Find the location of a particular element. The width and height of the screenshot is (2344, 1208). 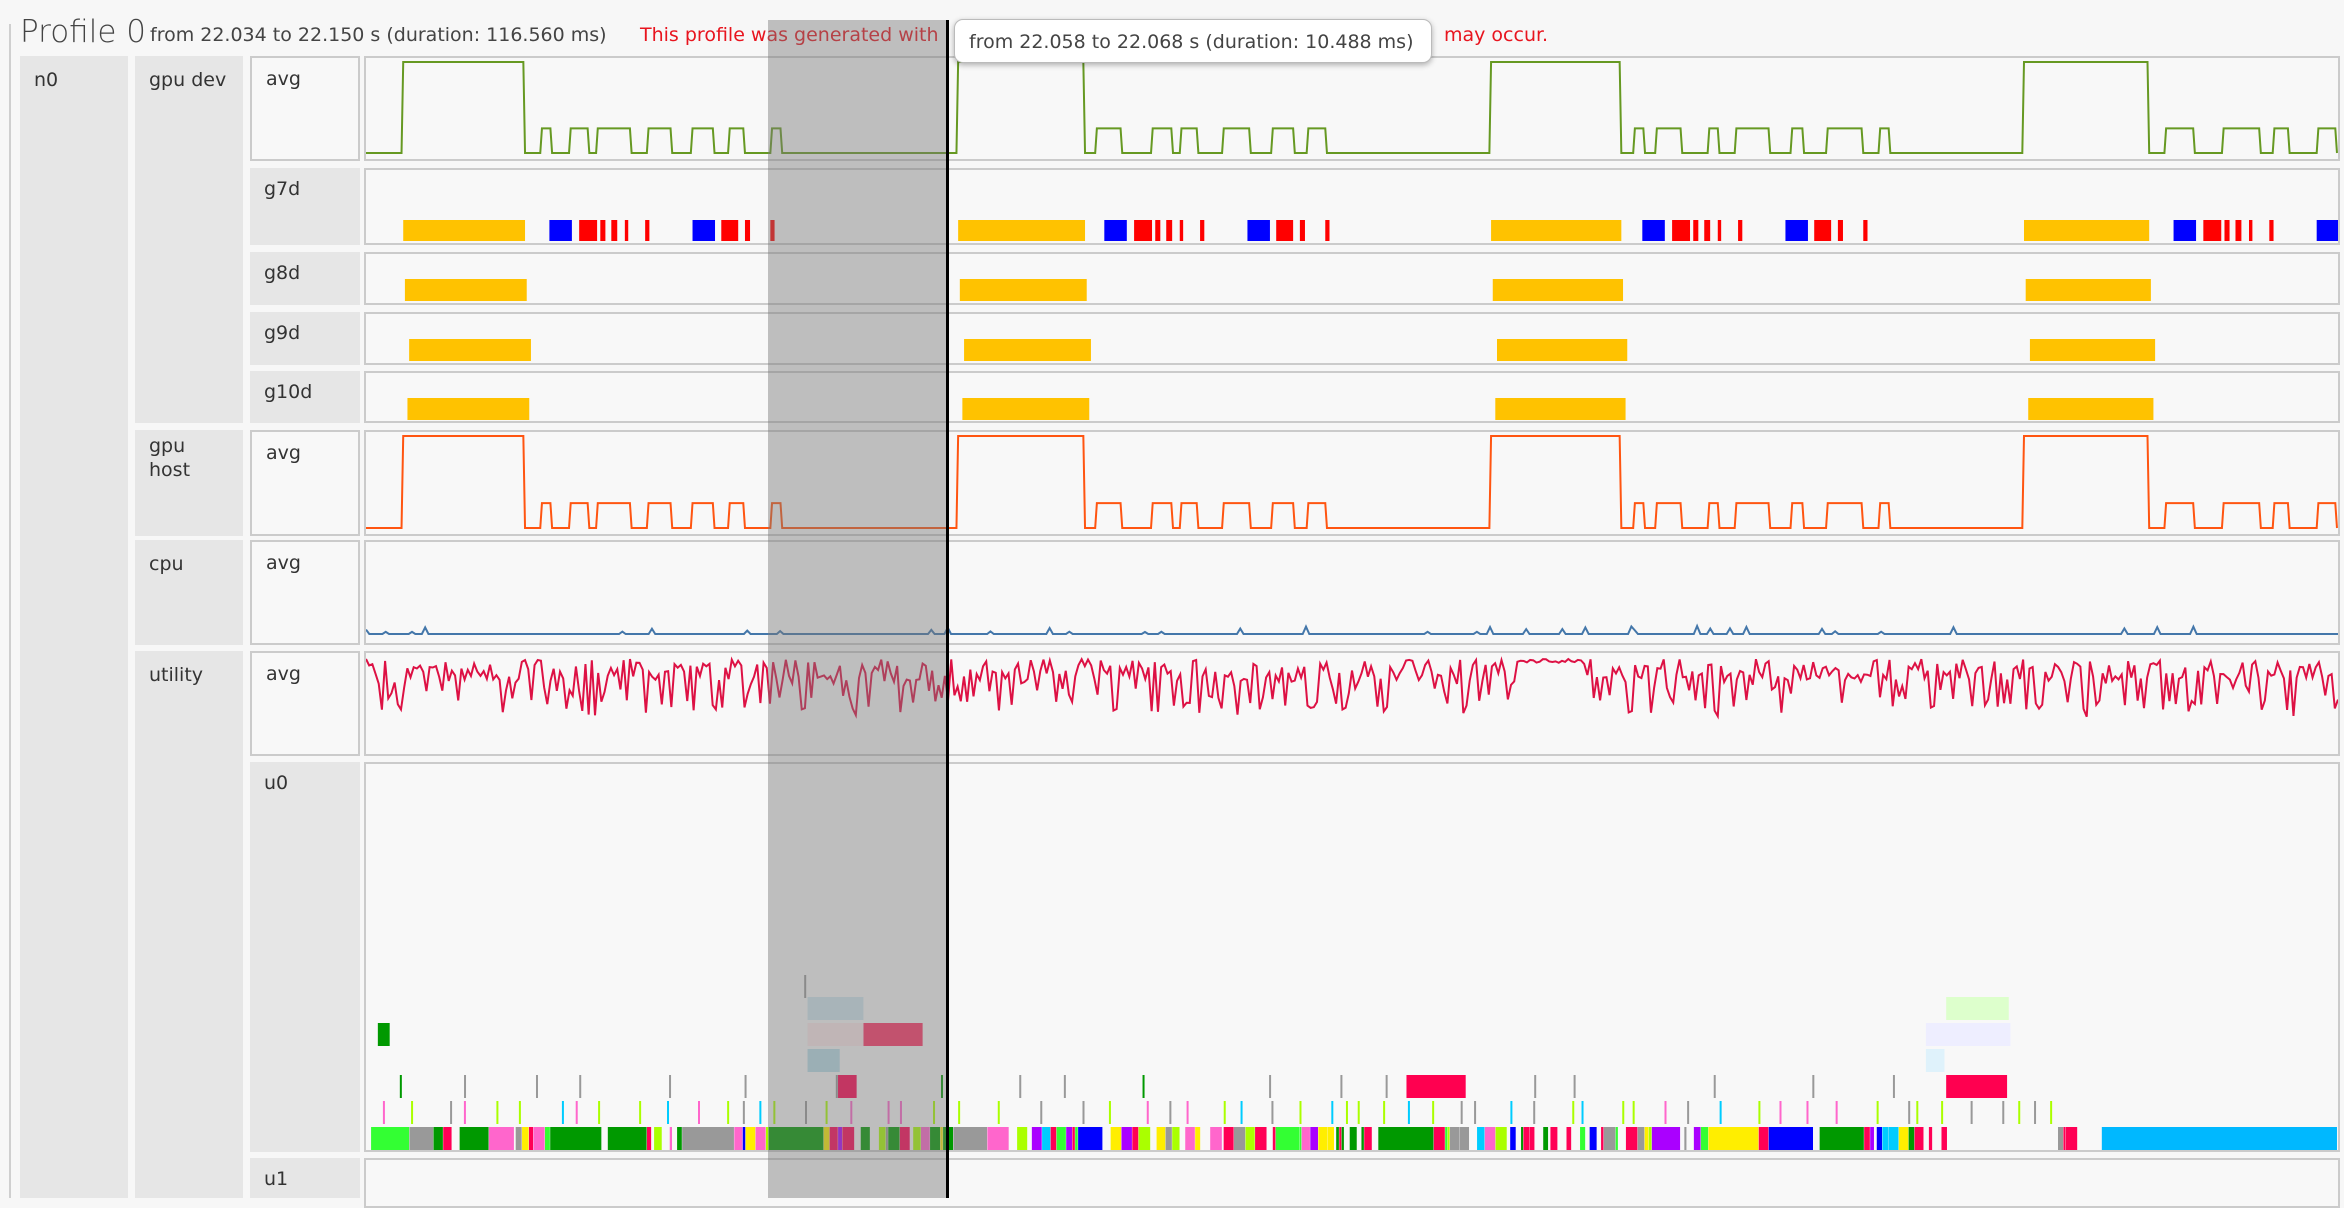

group-gpu-dev: gpu dev is located at coordinates (189, 239).